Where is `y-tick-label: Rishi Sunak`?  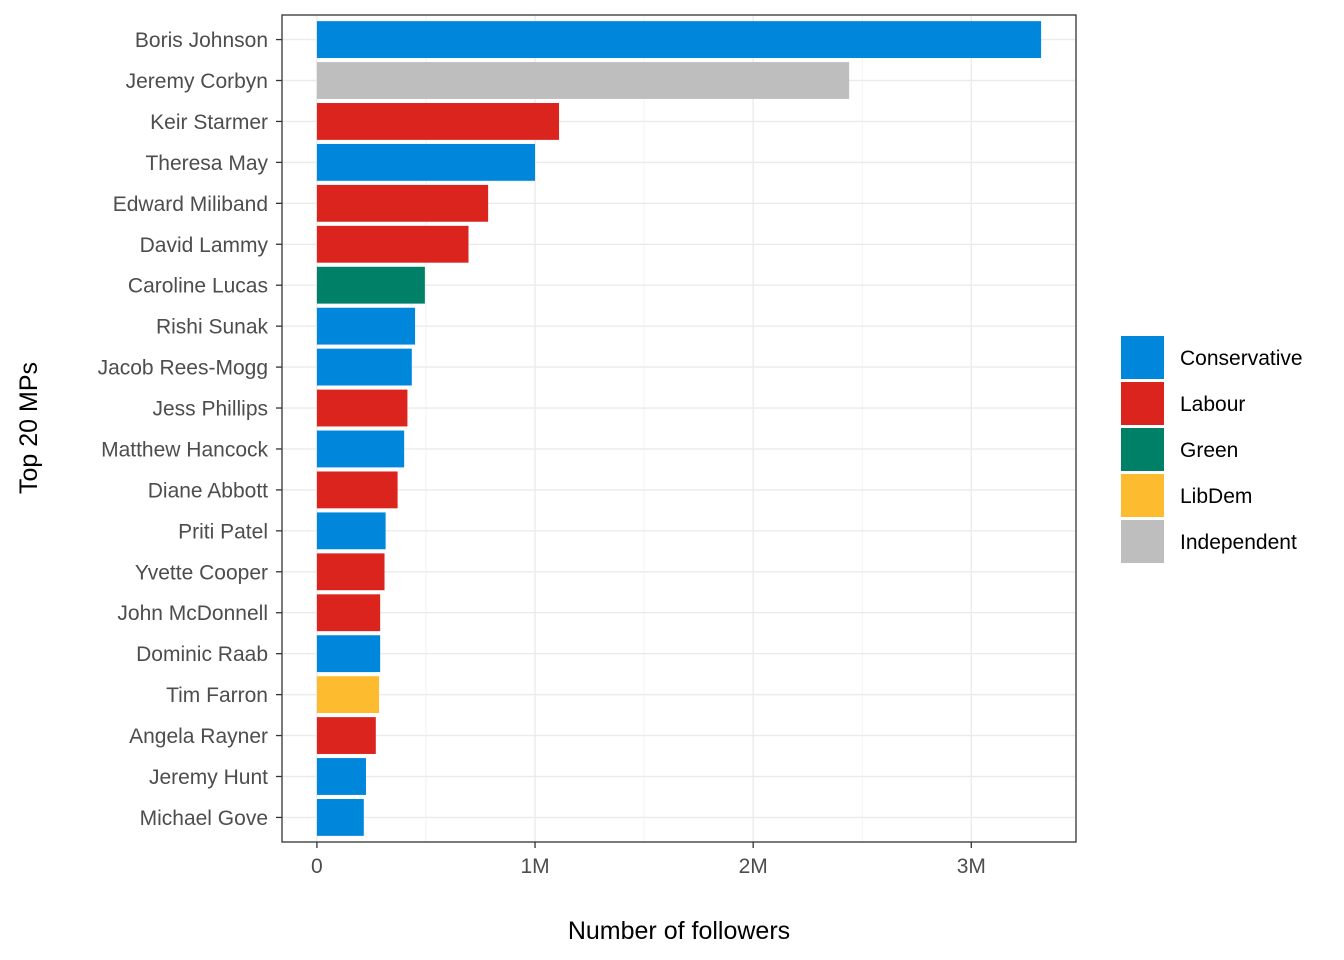 y-tick-label: Rishi Sunak is located at coordinates (212, 327).